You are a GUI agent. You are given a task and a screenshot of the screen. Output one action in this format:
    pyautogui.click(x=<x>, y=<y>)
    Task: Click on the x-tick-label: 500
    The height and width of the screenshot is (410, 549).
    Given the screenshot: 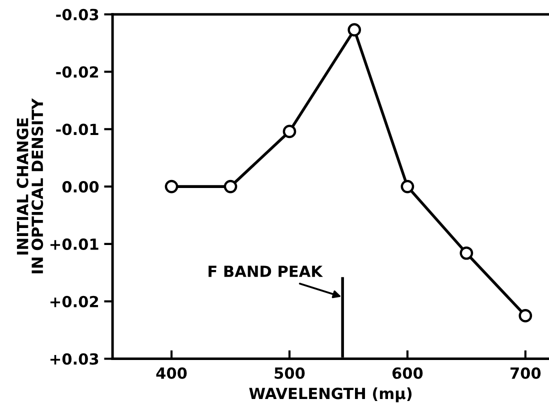 What is the action you would take?
    pyautogui.click(x=289, y=373)
    